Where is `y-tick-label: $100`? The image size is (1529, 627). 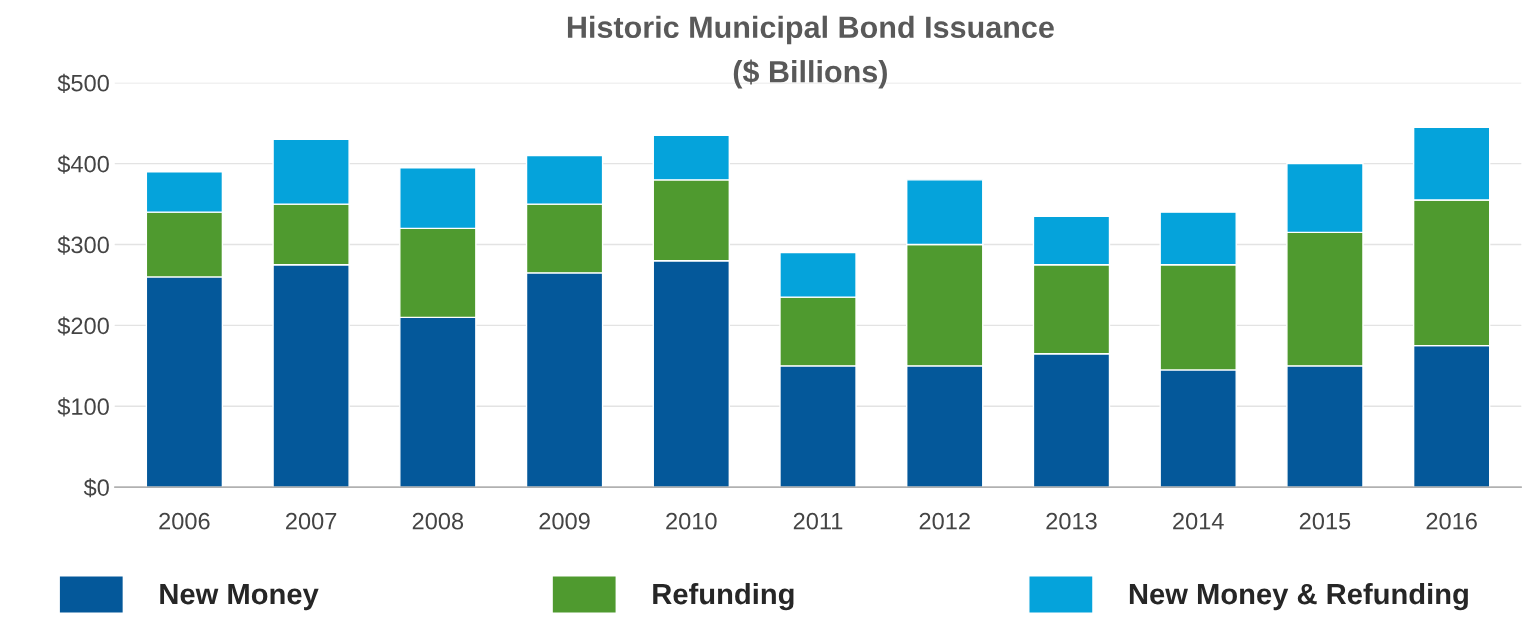 y-tick-label: $100 is located at coordinates (83, 407).